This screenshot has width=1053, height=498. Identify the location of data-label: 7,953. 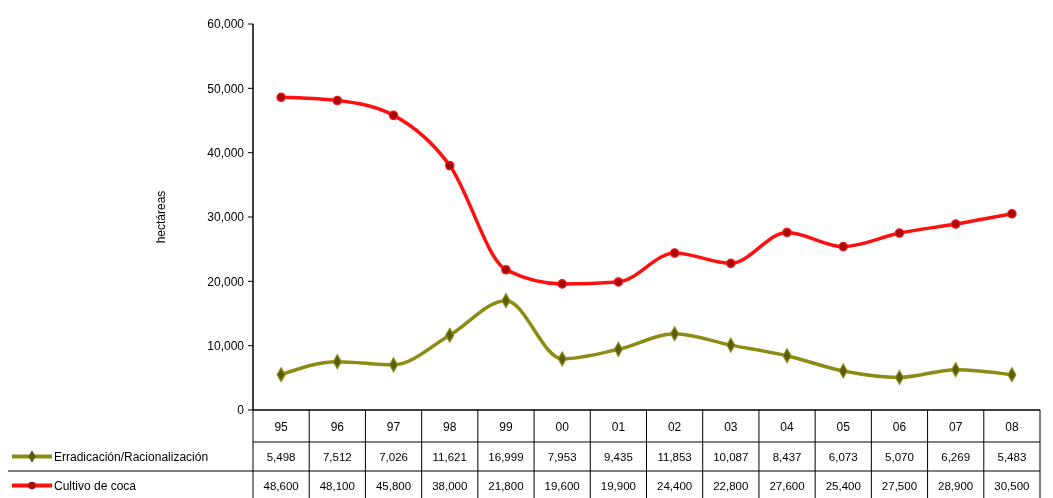
(562, 456).